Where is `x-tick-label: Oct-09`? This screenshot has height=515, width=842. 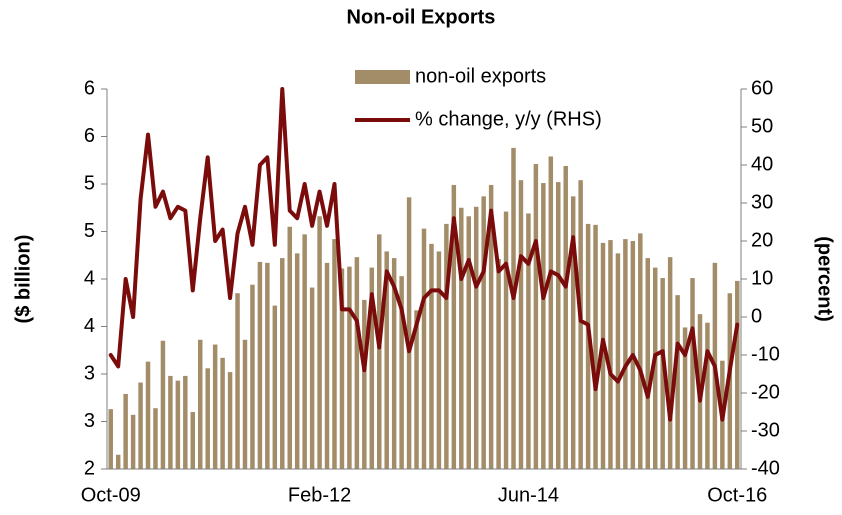 x-tick-label: Oct-09 is located at coordinates (111, 495).